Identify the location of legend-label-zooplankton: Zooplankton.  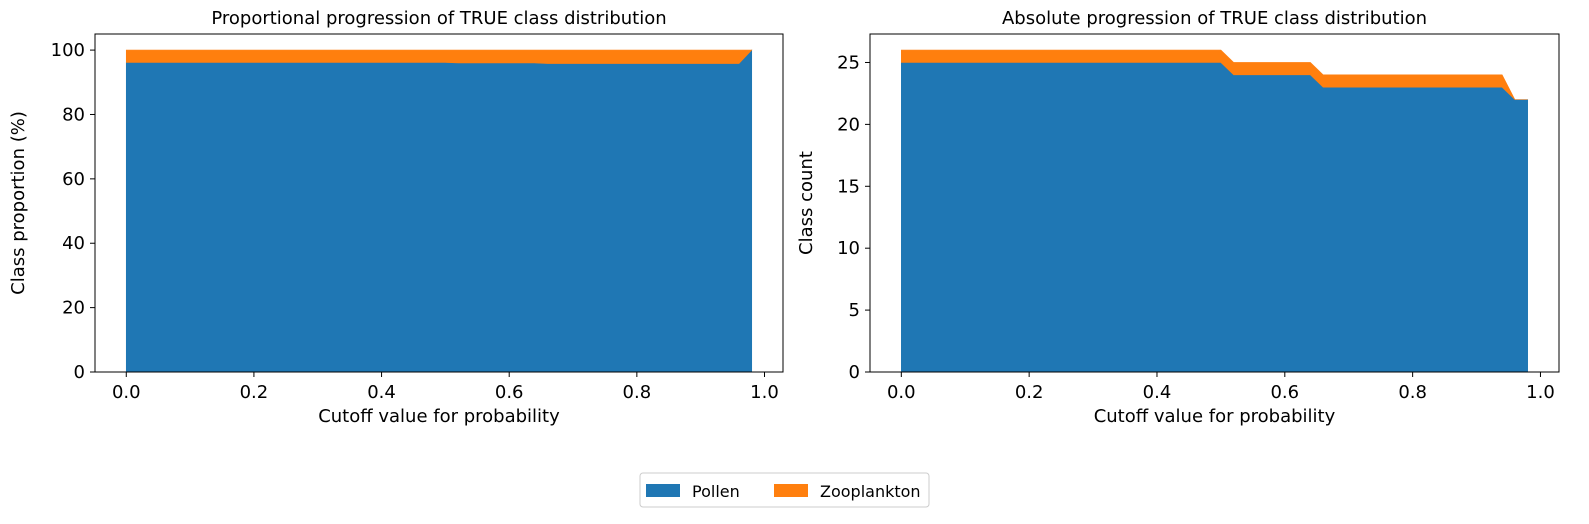
(870, 491).